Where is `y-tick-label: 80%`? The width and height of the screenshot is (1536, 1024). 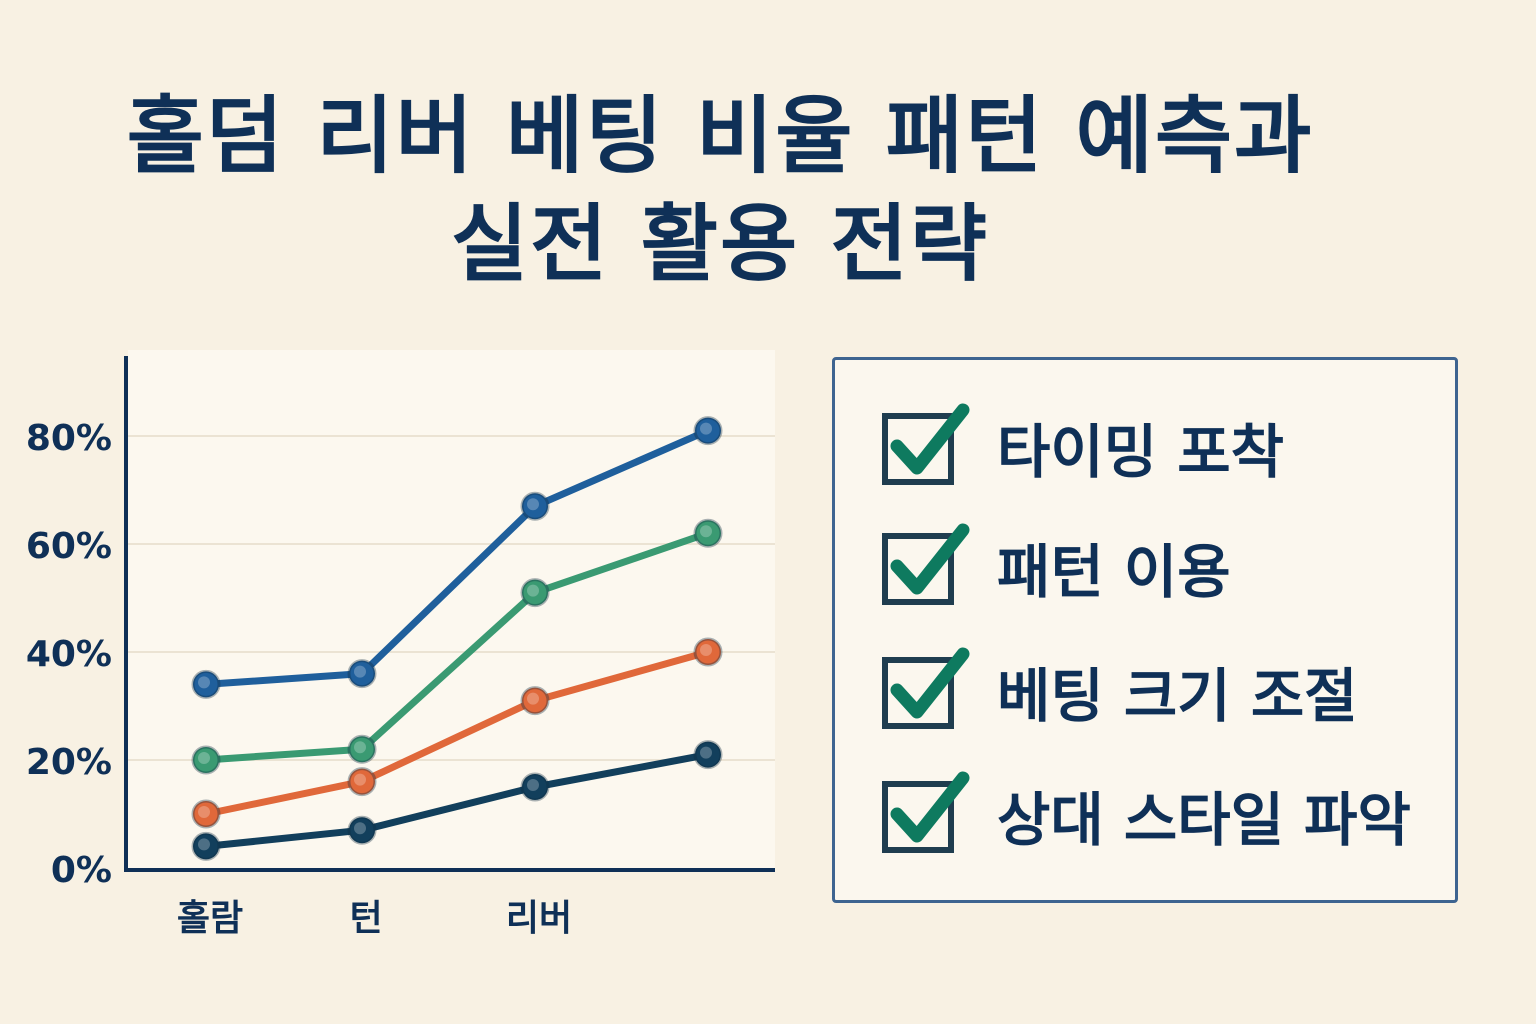
y-tick-label: 80% is located at coordinates (69, 438).